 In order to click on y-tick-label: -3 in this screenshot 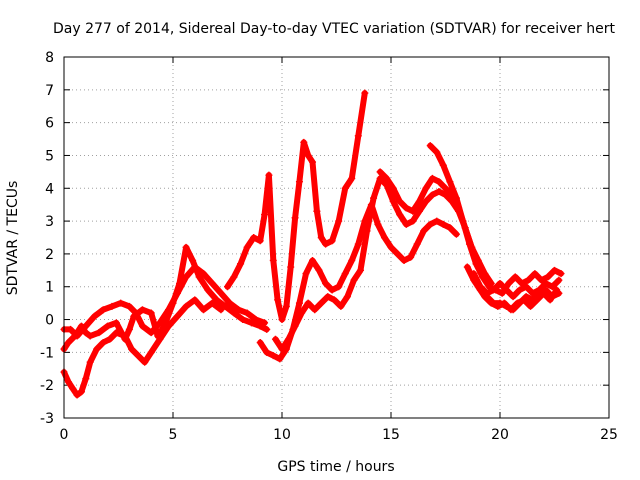, I will do `click(47, 419)`.